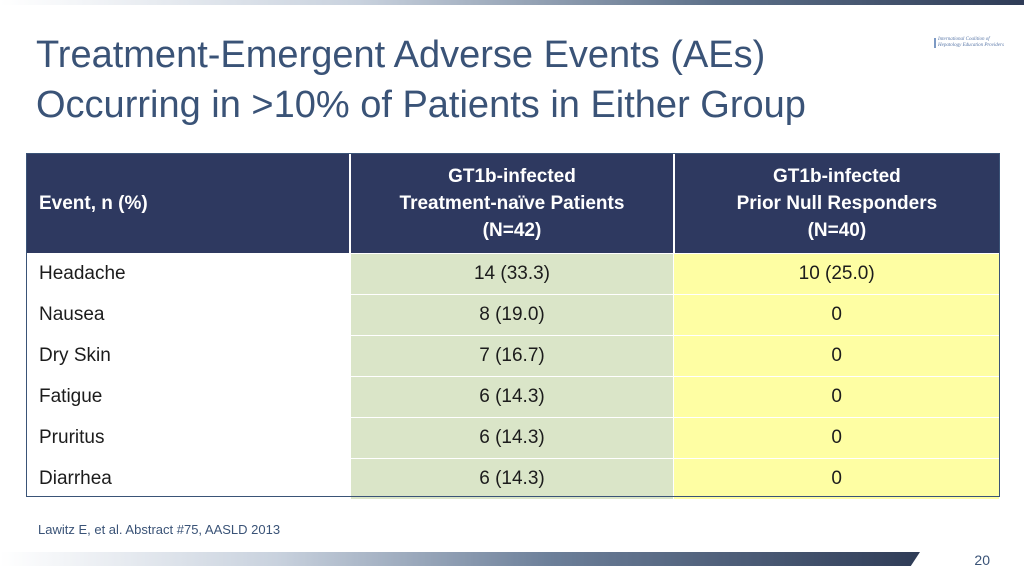  Describe the element at coordinates (982, 560) in the screenshot. I see `page-number: 20` at that location.